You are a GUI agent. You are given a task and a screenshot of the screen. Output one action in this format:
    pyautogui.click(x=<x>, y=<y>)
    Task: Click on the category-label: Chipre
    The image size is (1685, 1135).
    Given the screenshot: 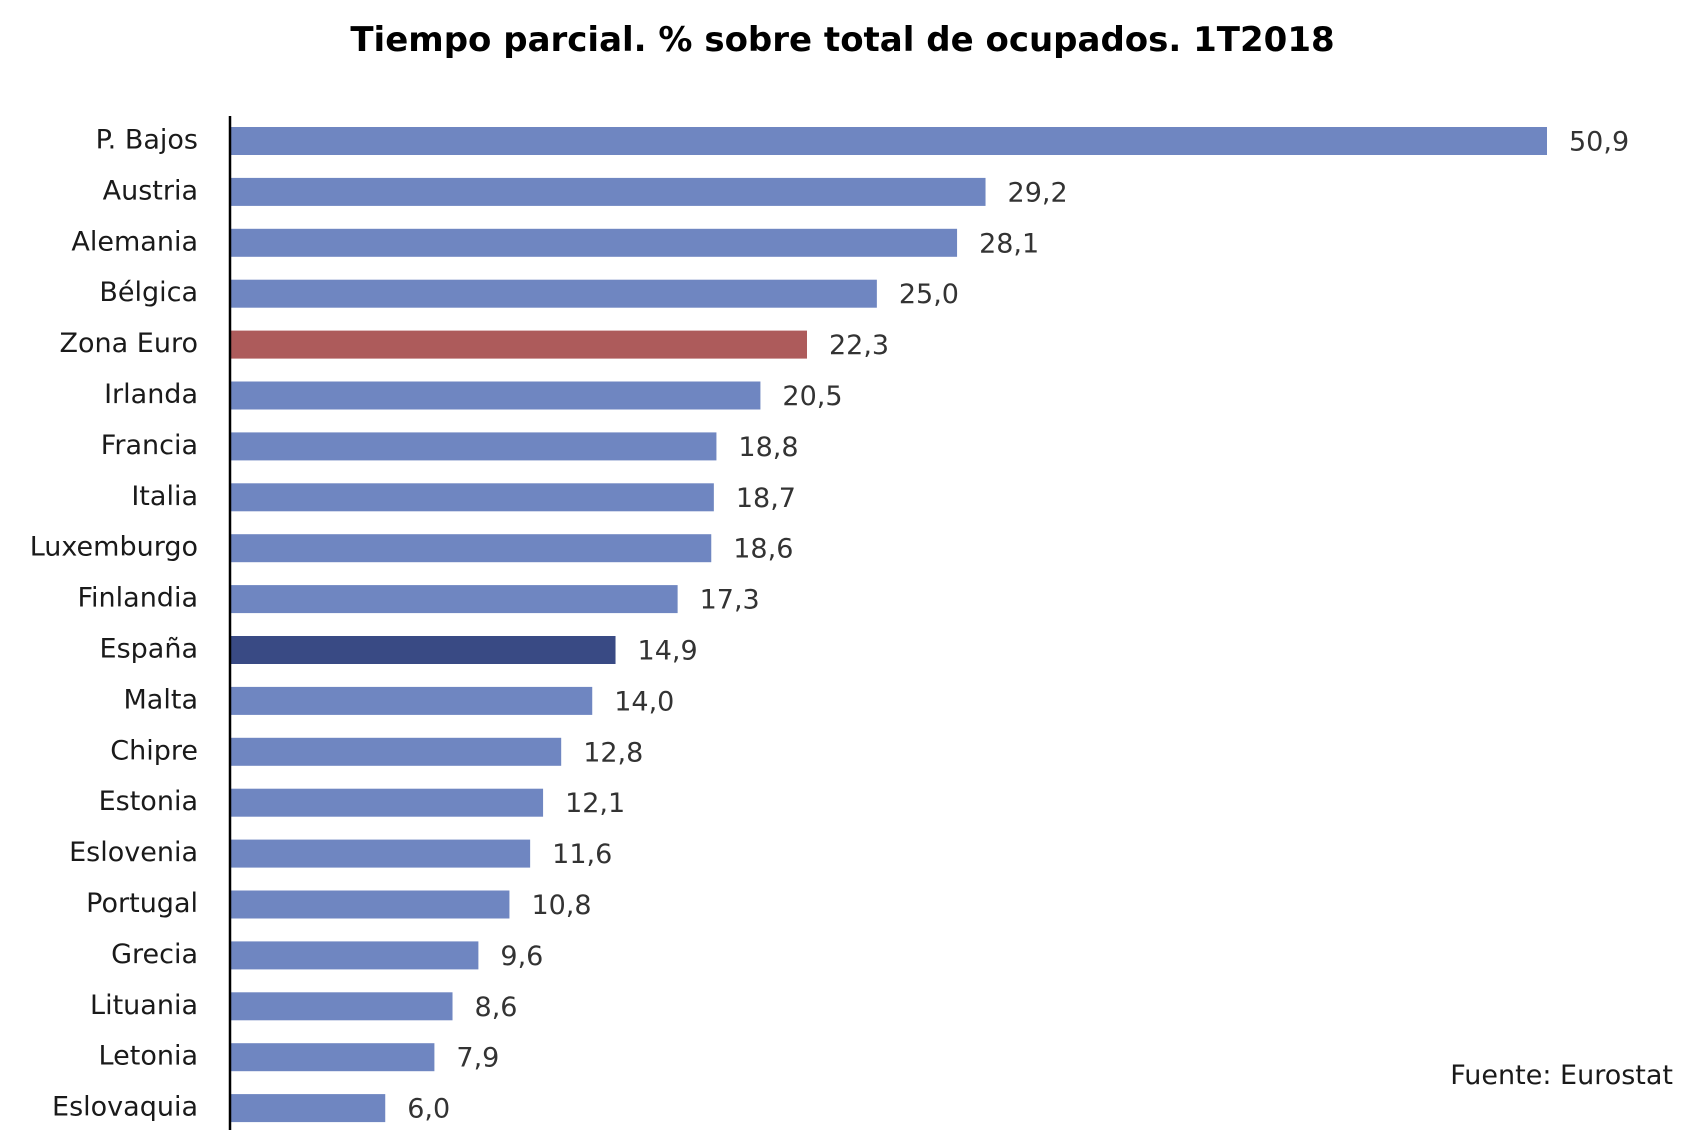 What is the action you would take?
    pyautogui.click(x=154, y=750)
    